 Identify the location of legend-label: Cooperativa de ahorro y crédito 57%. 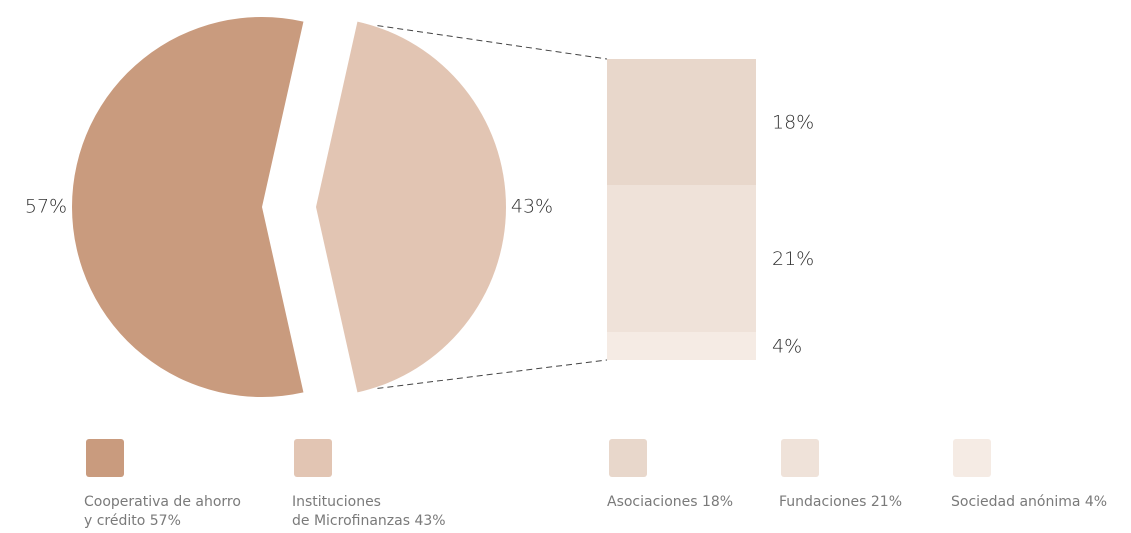
(162, 511).